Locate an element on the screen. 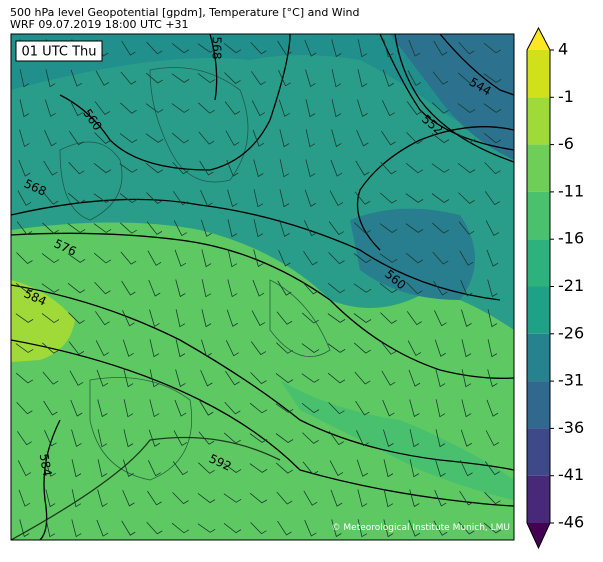  colorbar-tick-label: -46 is located at coordinates (571, 522).